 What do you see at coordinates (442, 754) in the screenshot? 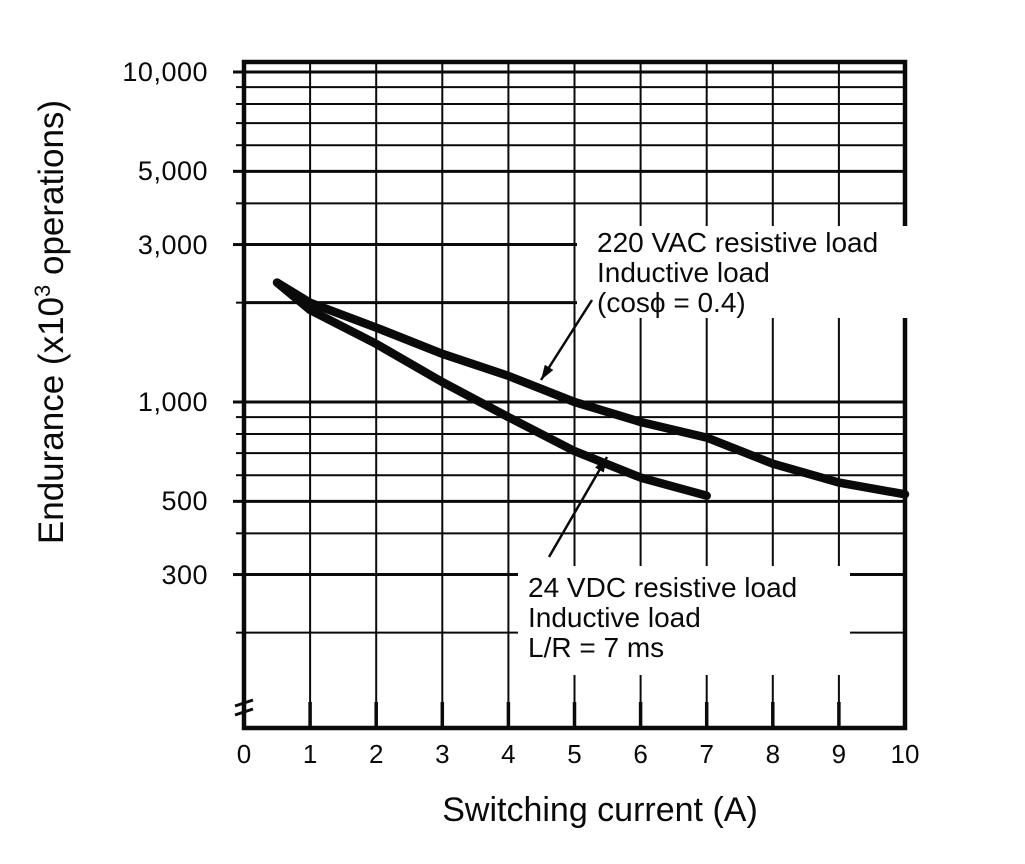
I see `x-tick-label: 3` at bounding box center [442, 754].